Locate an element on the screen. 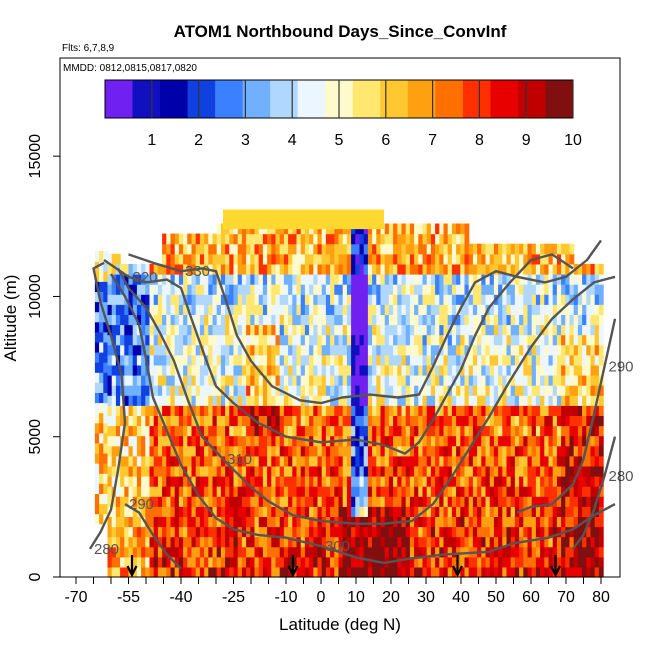  y-tick-label: 0 is located at coordinates (35, 576).